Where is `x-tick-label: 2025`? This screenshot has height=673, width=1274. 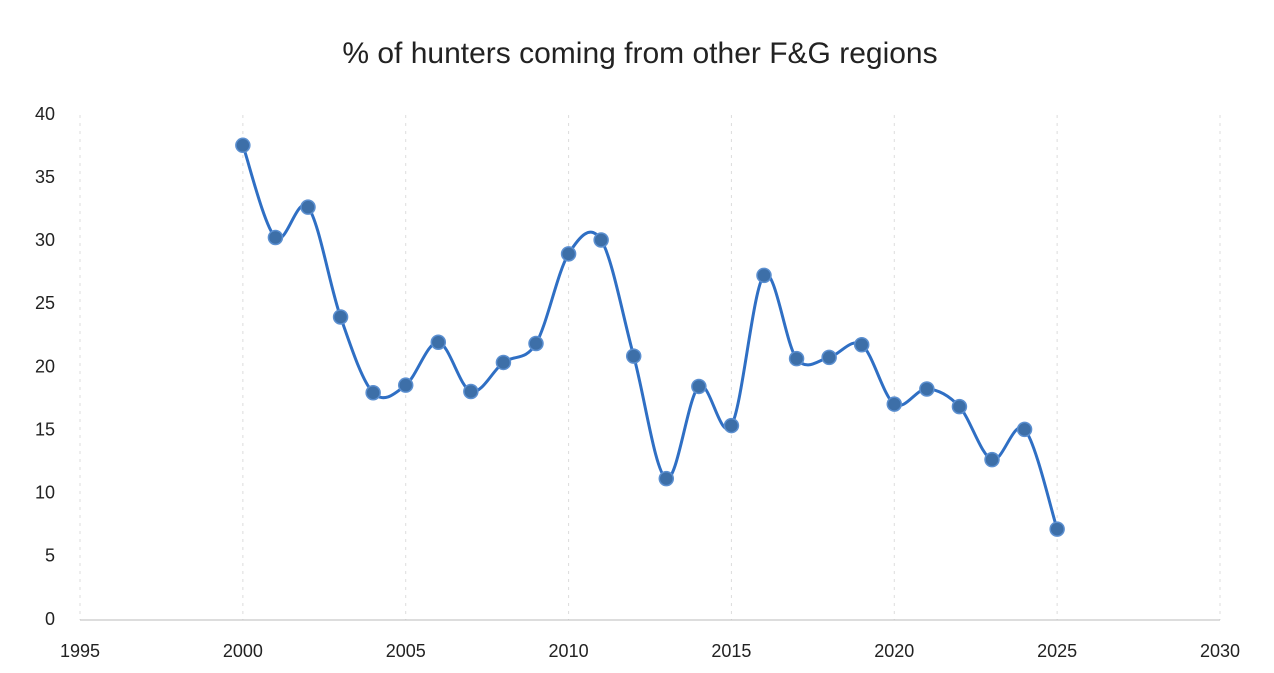
x-tick-label: 2025 is located at coordinates (1057, 651).